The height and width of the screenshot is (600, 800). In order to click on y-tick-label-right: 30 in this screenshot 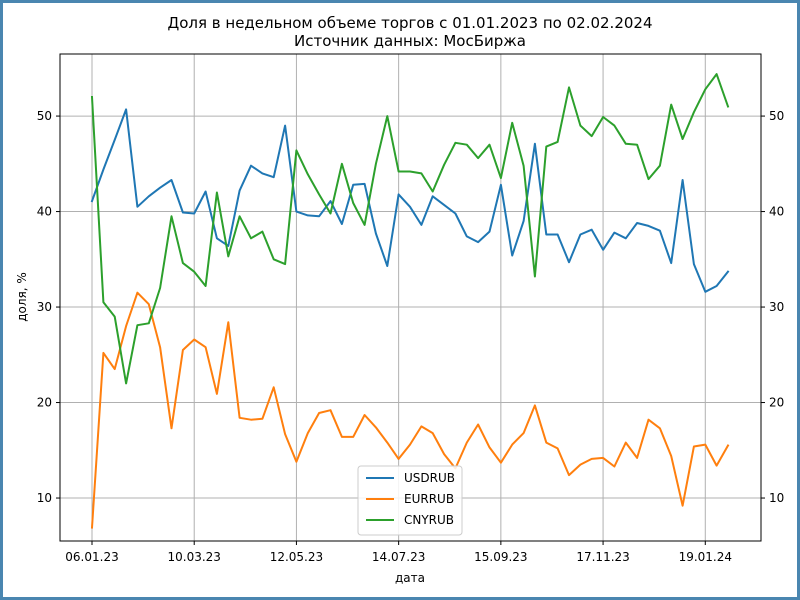, I will do `click(776, 307)`.